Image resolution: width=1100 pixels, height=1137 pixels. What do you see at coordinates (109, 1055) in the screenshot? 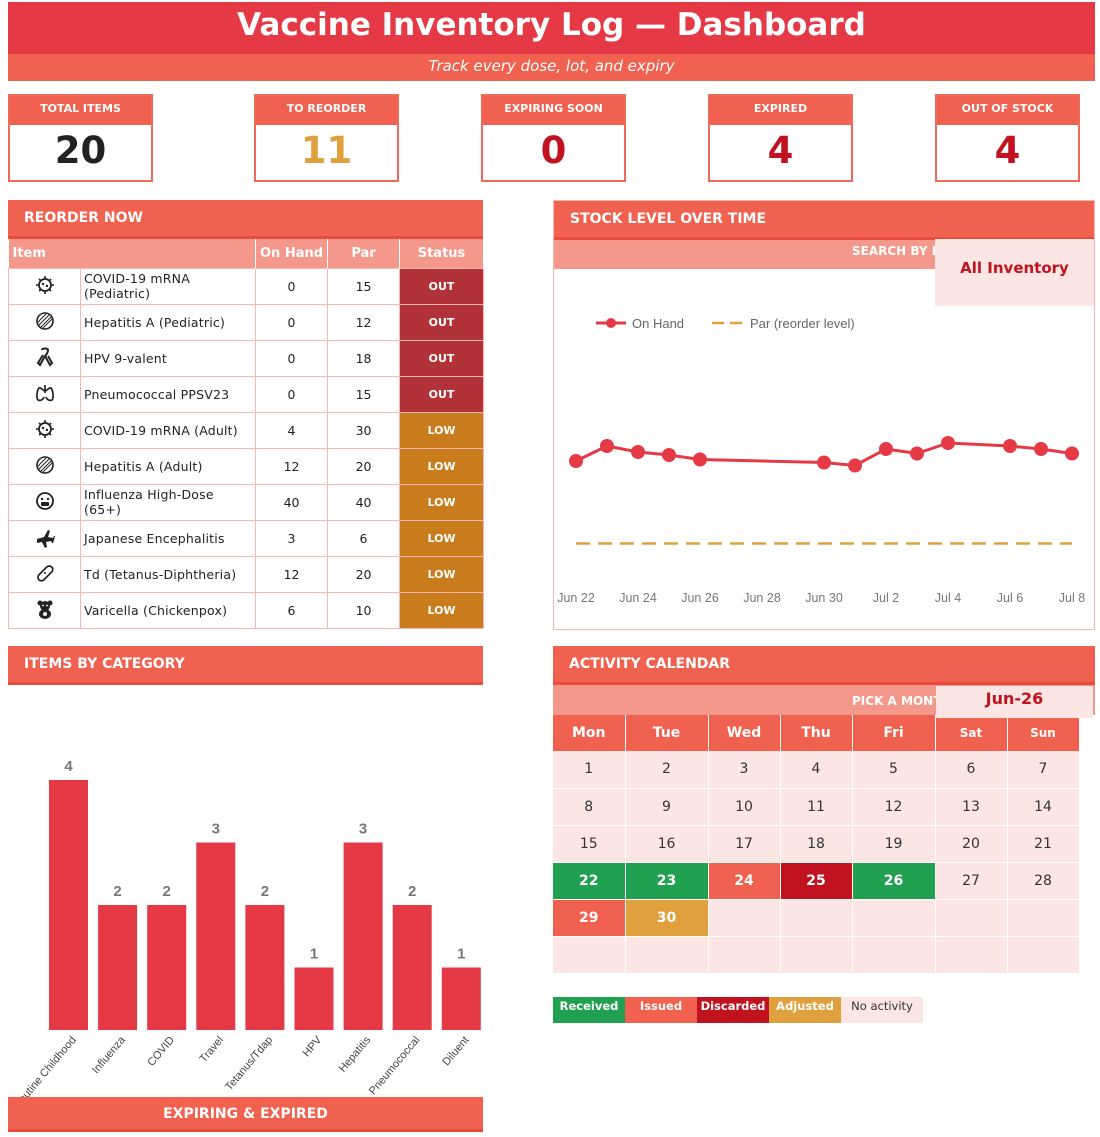
I see `category-tick-label: Influenza` at bounding box center [109, 1055].